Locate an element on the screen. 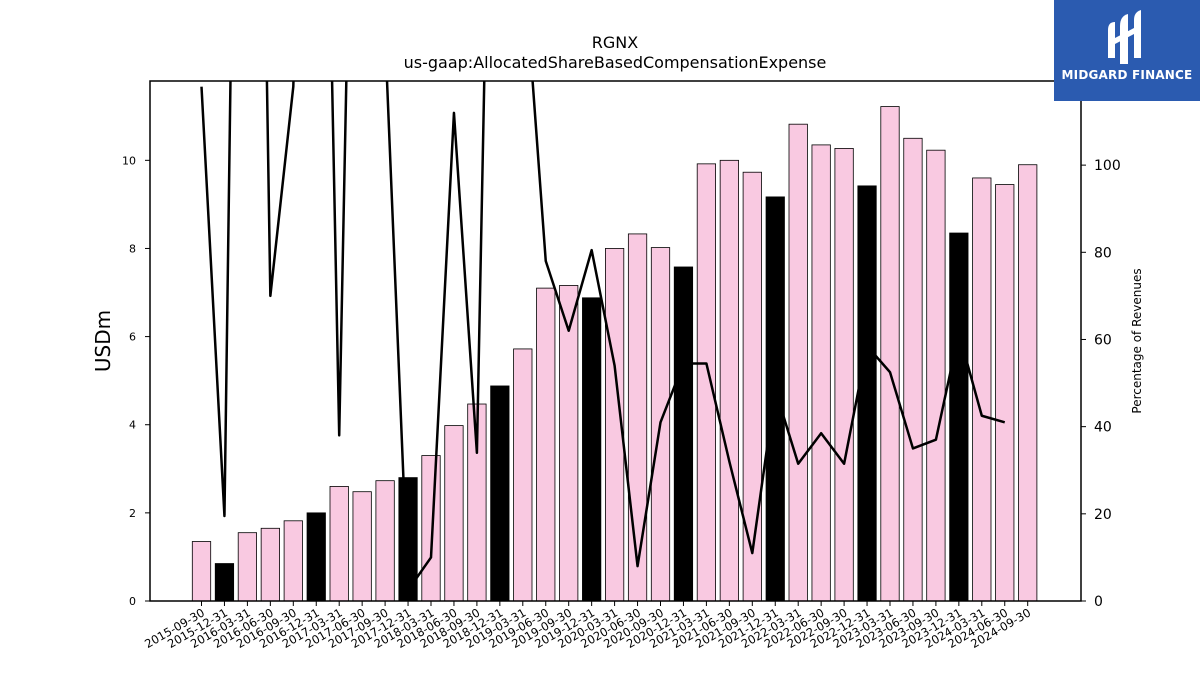 The width and height of the screenshot is (1200, 675). y-tick-label: 0 is located at coordinates (132, 601).